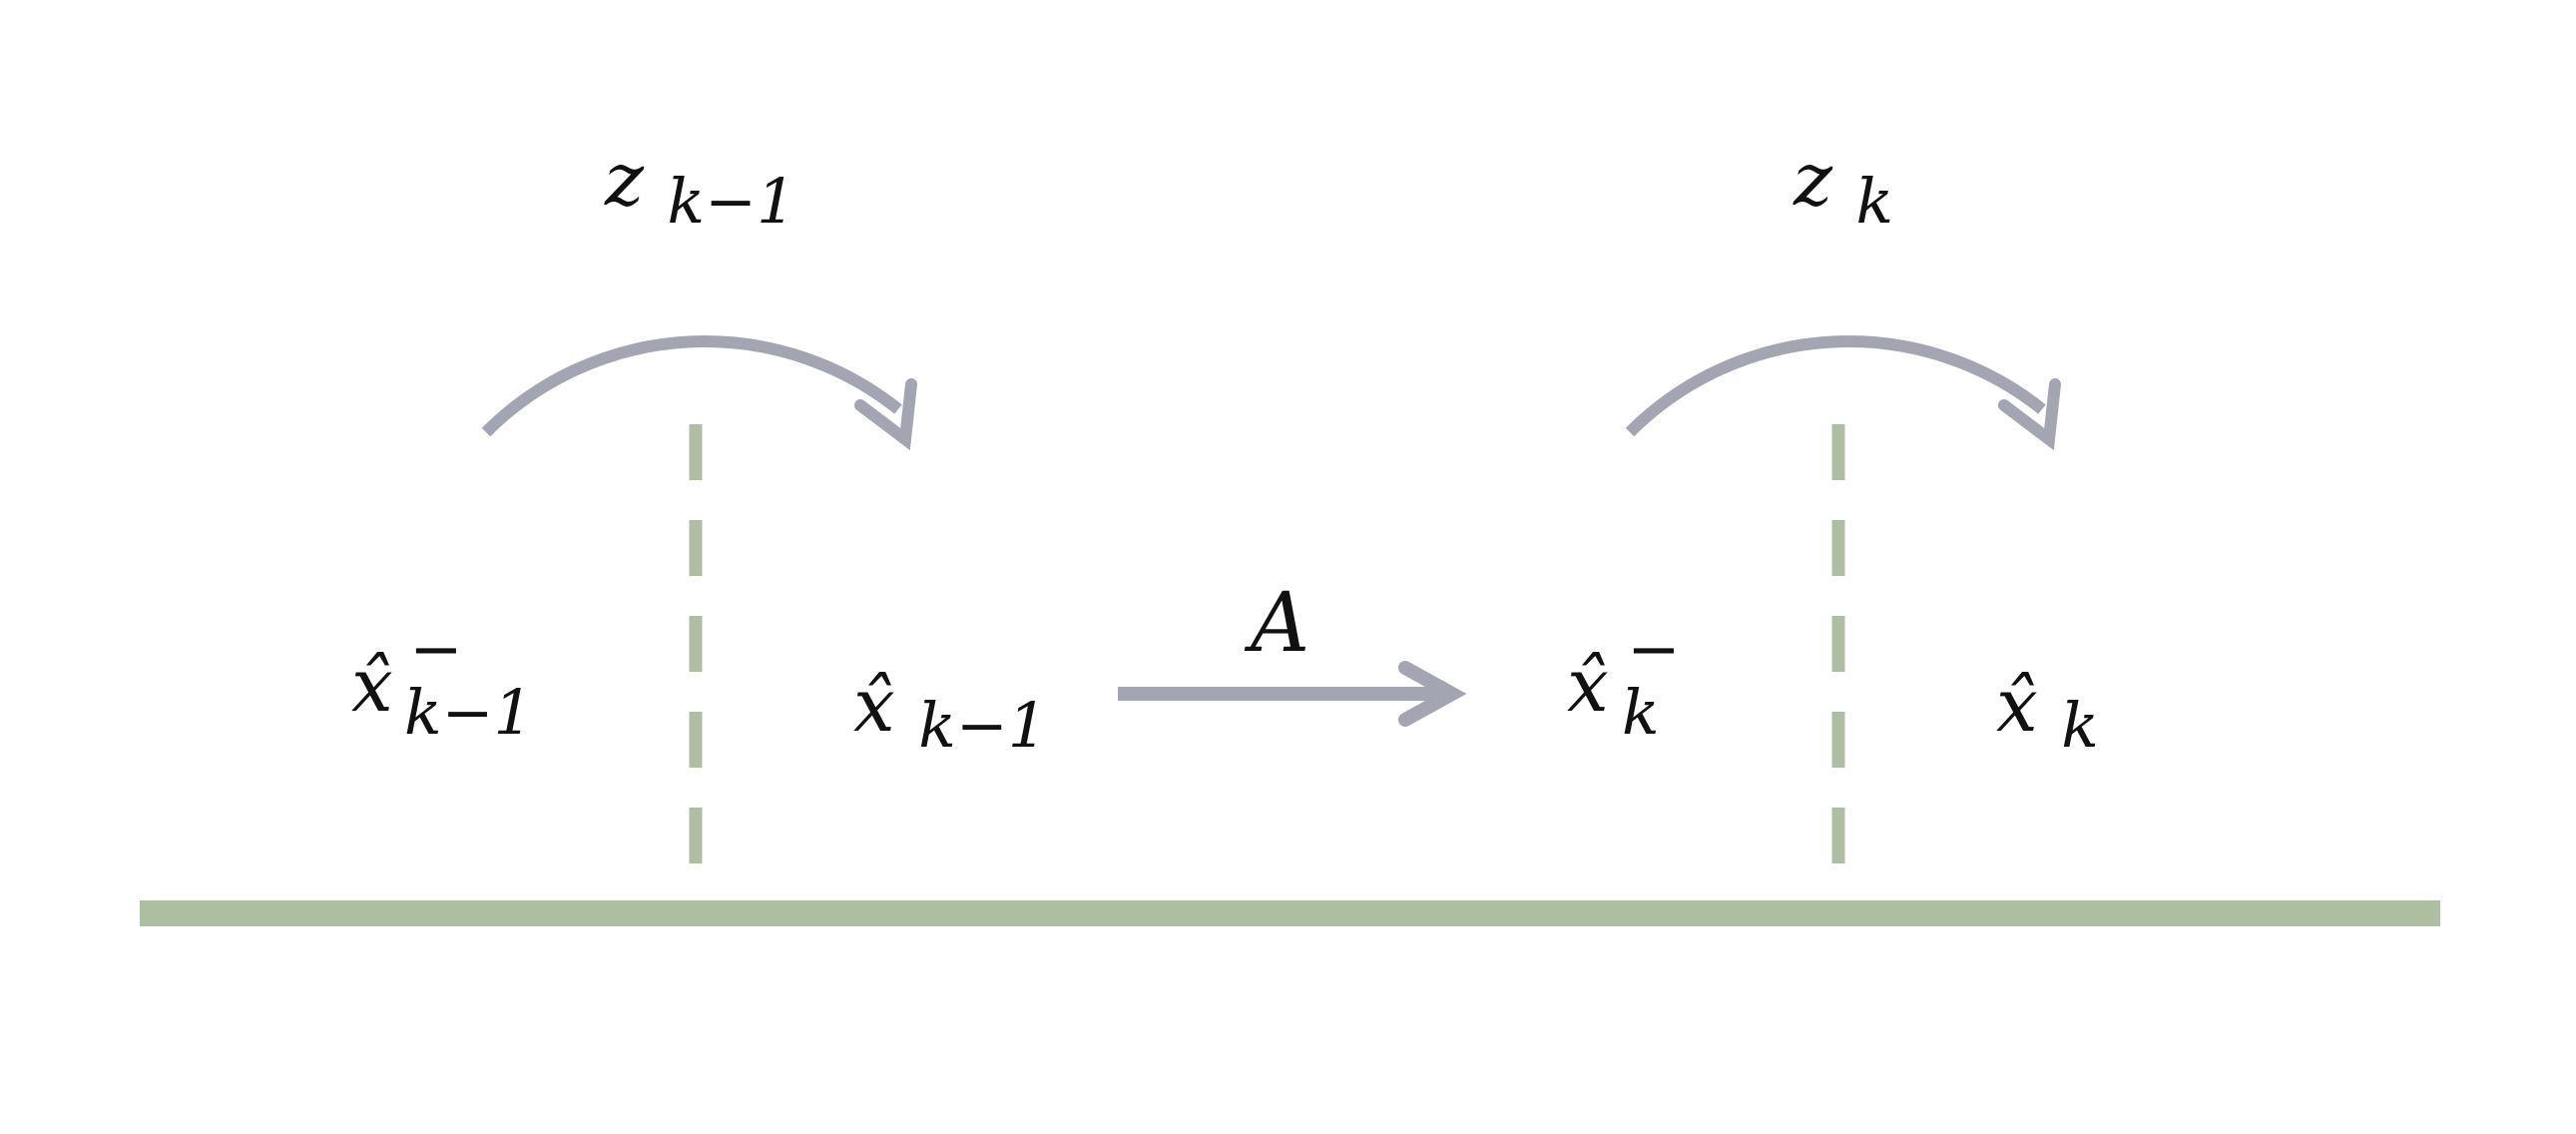  What do you see at coordinates (1641, 712) in the screenshot?
I see `prior-estimate-k-subscript: k` at bounding box center [1641, 712].